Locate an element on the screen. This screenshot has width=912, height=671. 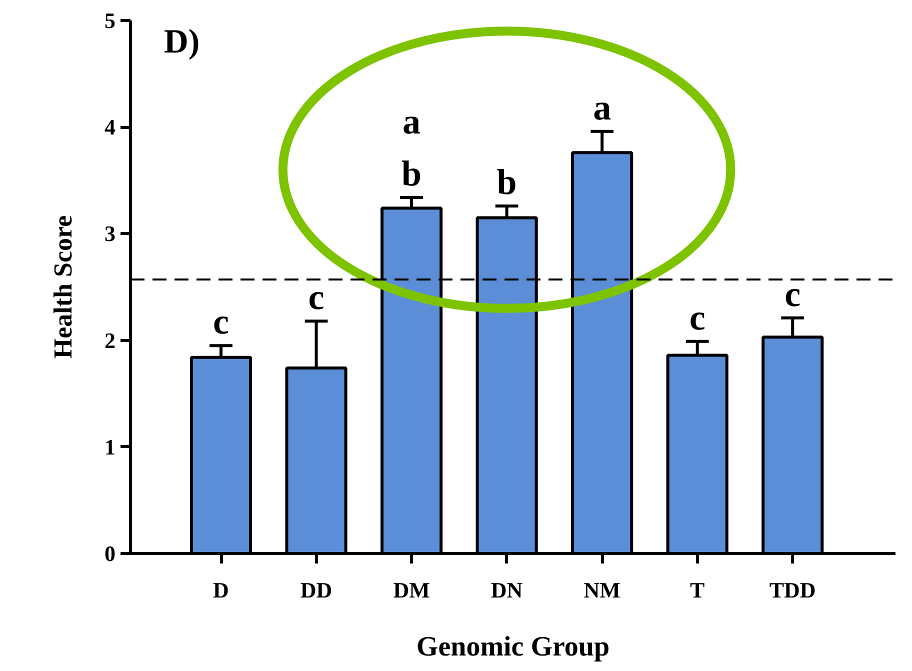
x-tick-label: NM is located at coordinates (602, 590).